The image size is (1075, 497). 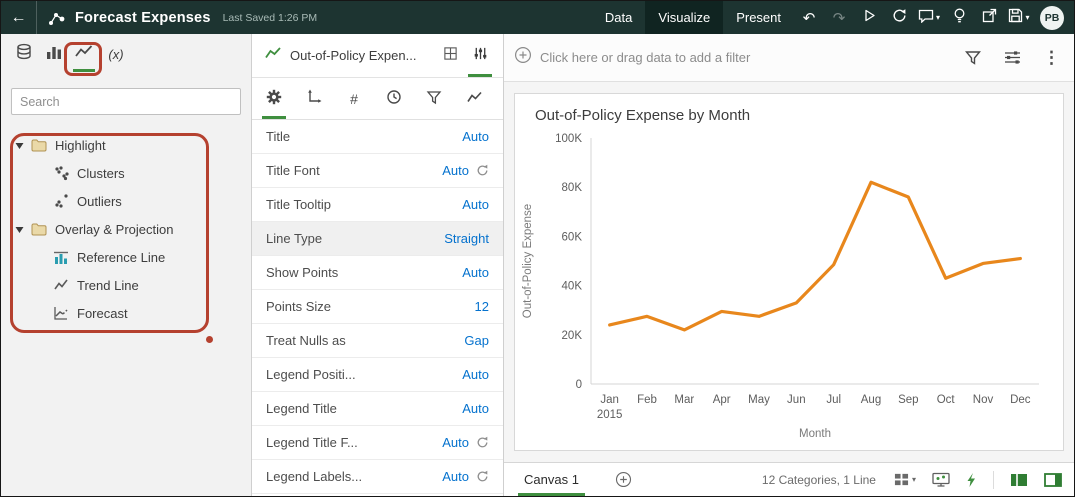 I want to click on tree-item-outliers: Outliers, so click(x=126, y=201).